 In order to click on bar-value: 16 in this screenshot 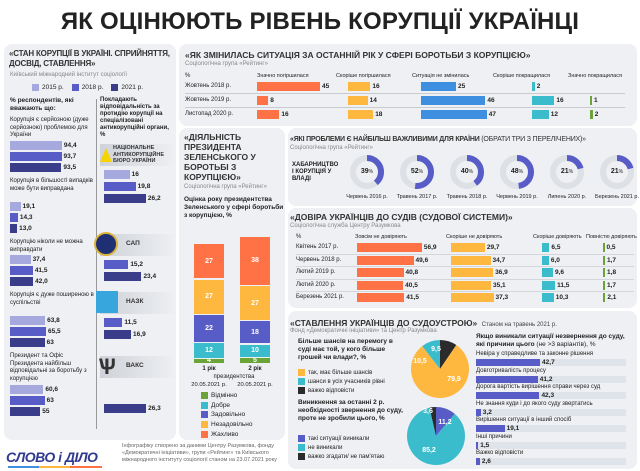, I will do `click(376, 86)`.